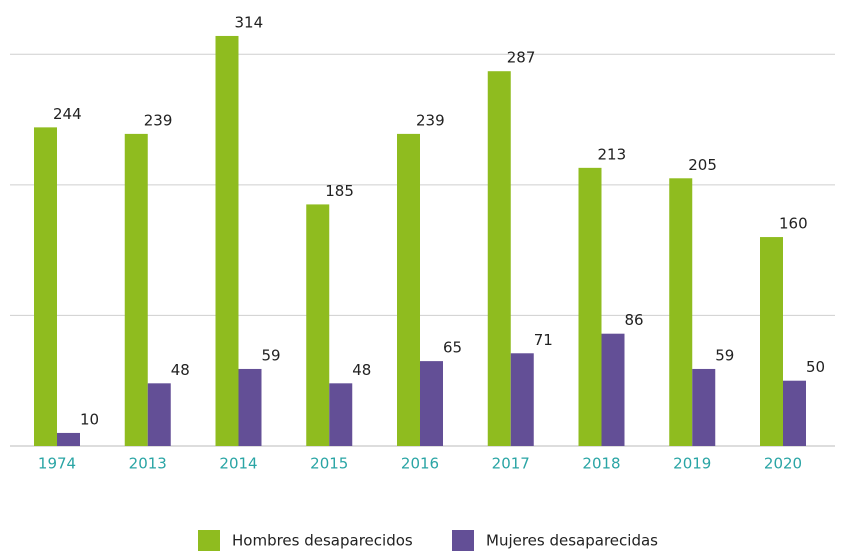  I want to click on value-label: 10, so click(89, 419).